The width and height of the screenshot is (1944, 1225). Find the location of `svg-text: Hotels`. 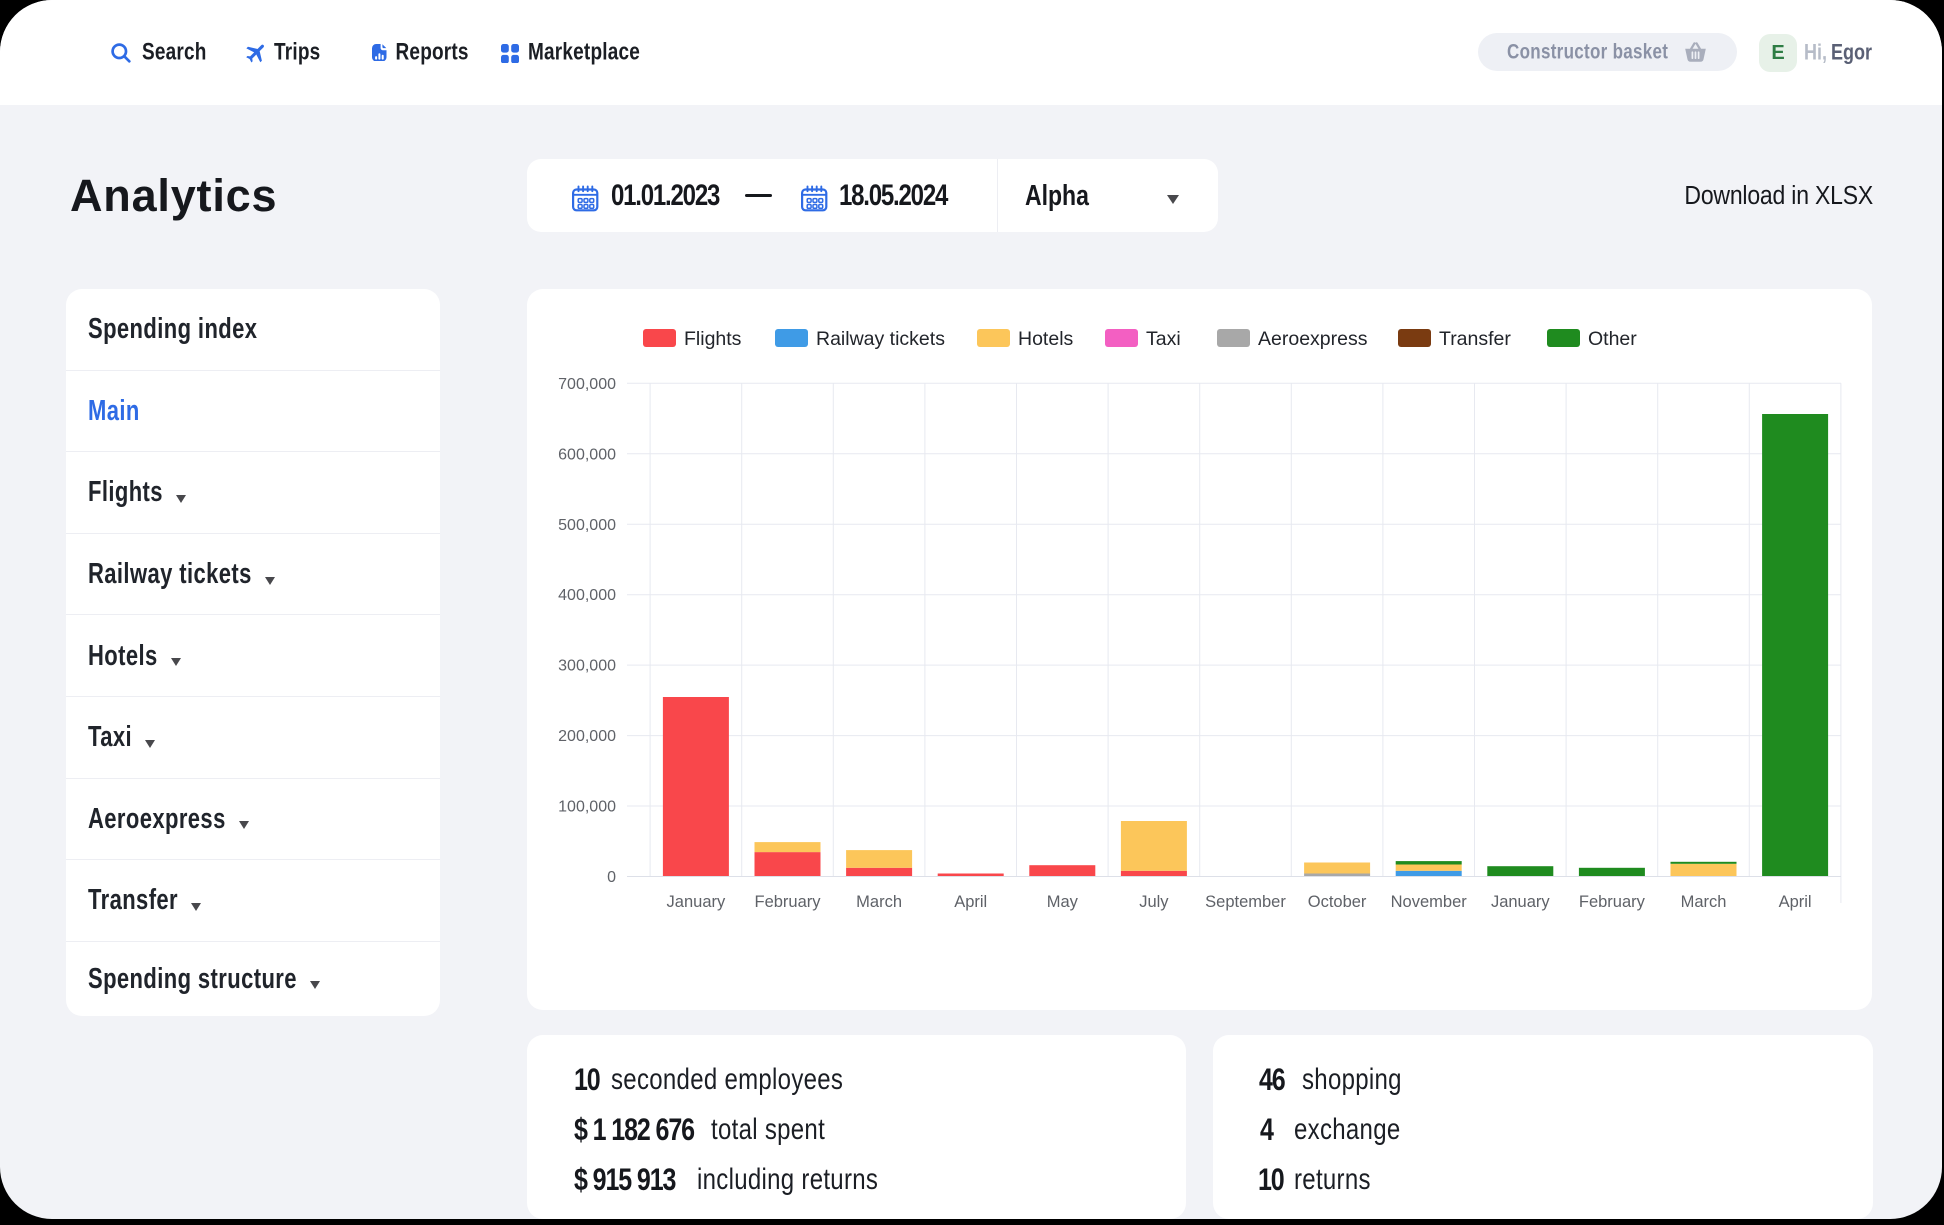

svg-text: Hotels is located at coordinates (1046, 339).